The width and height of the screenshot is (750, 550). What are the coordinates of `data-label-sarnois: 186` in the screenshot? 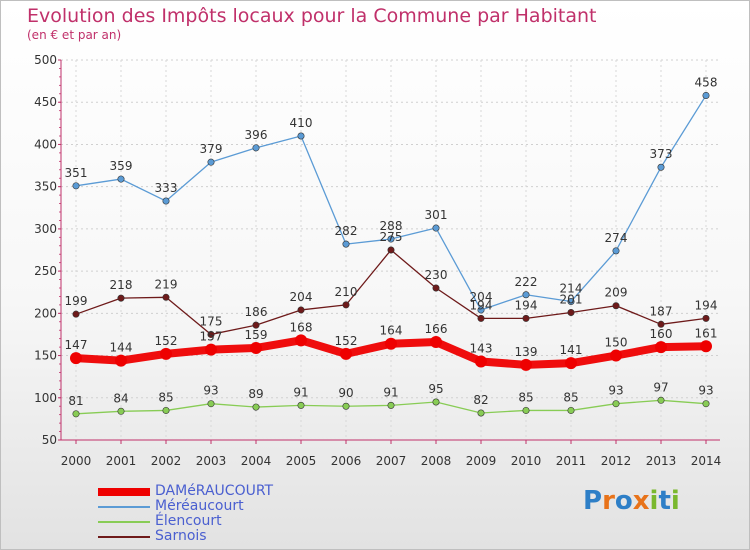 It's located at (256, 312).